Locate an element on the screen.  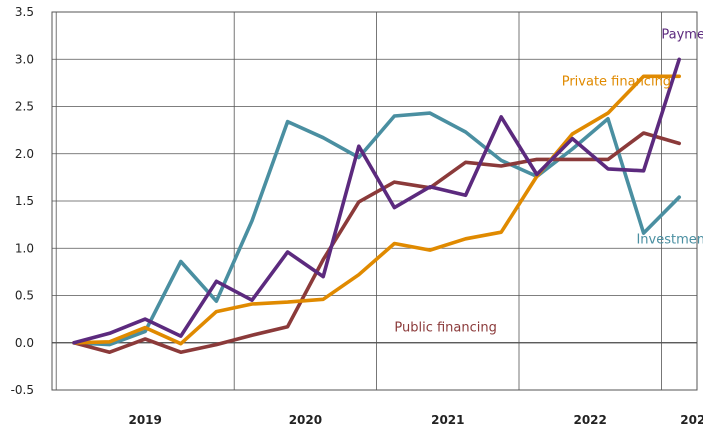
x-tick-label: 2023 is located at coordinates (691, 420).